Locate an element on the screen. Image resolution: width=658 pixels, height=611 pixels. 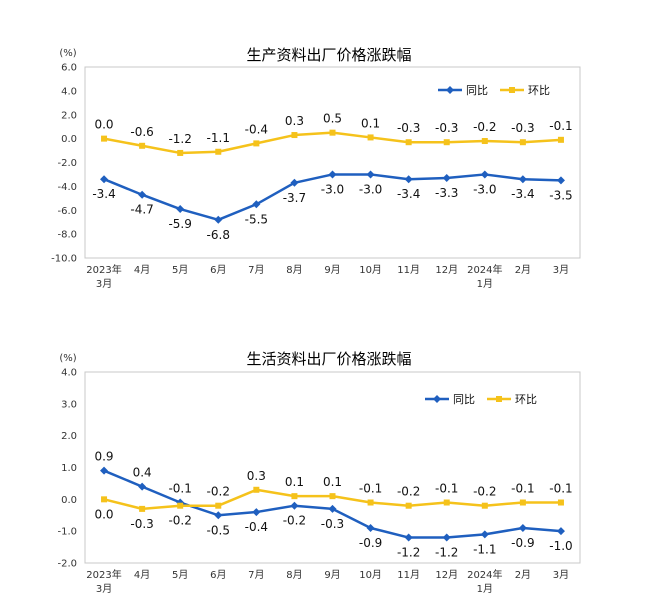
data-label: -6.8 is located at coordinates (218, 235).